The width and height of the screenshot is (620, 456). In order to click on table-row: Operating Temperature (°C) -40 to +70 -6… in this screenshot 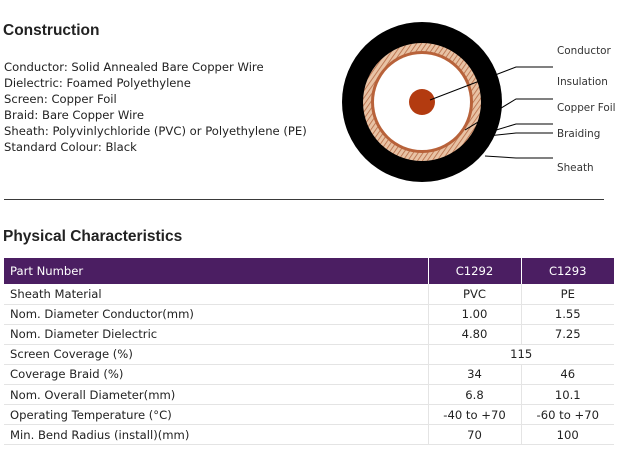, I will do `click(309, 415)`.